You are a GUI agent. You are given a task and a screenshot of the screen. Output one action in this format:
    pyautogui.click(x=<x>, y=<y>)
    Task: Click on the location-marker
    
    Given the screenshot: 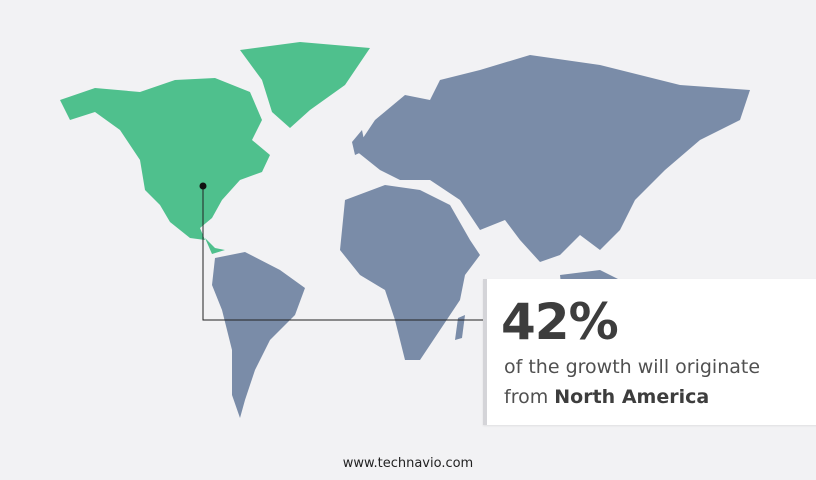 What is the action you would take?
    pyautogui.click(x=203, y=186)
    